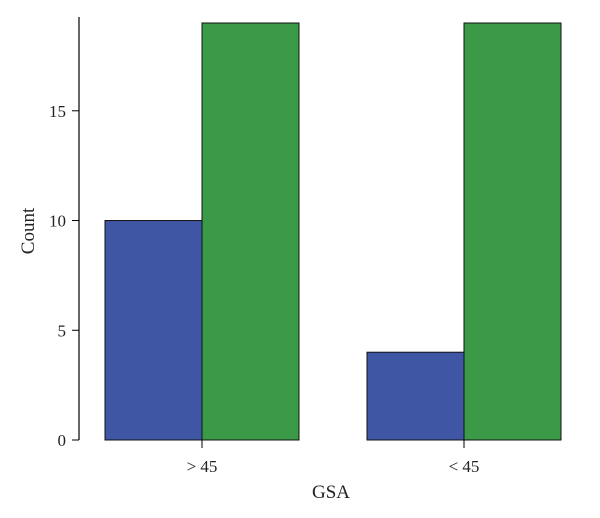  I want to click on y-tick-label: 5, so click(62, 330).